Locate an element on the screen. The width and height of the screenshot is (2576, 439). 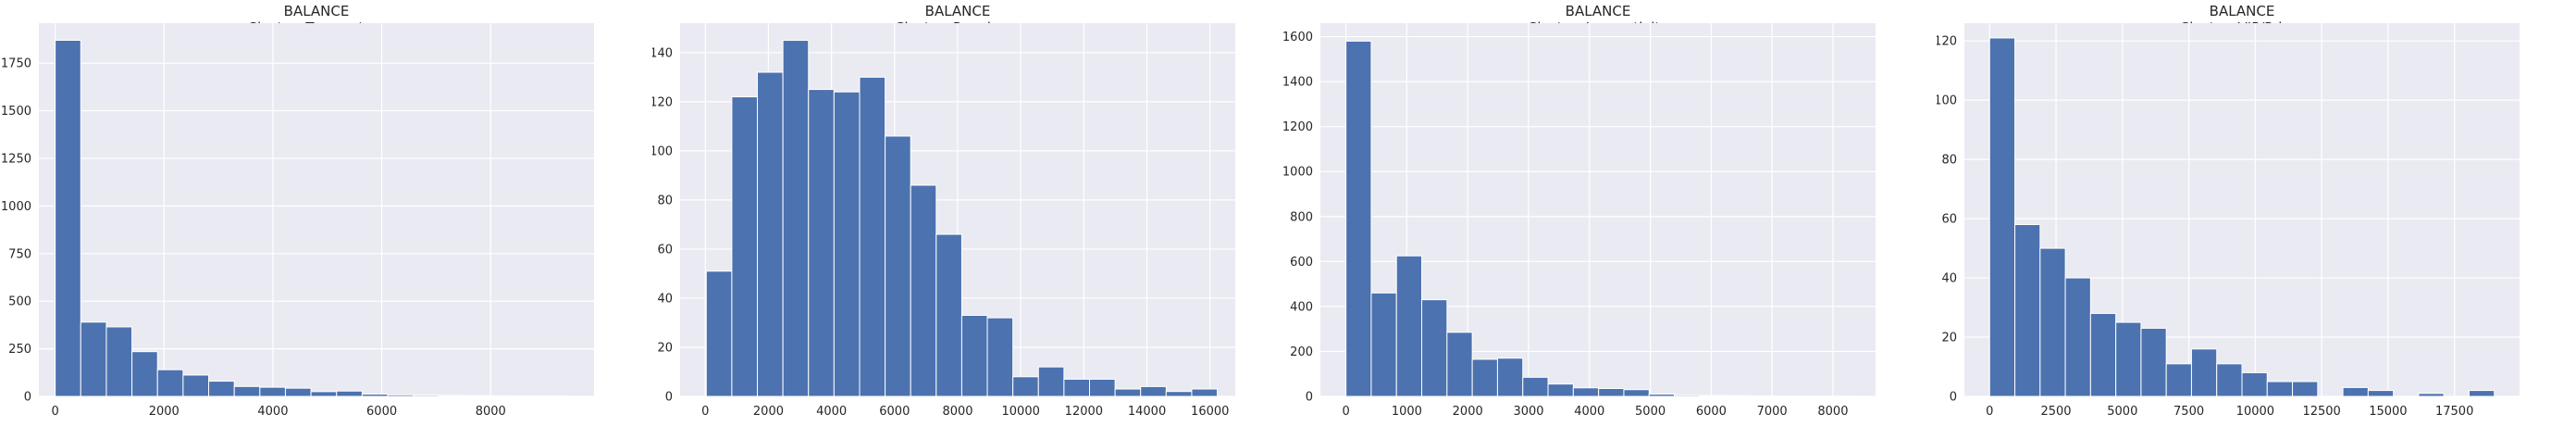
y-tick-label: 1200 is located at coordinates (1297, 127).